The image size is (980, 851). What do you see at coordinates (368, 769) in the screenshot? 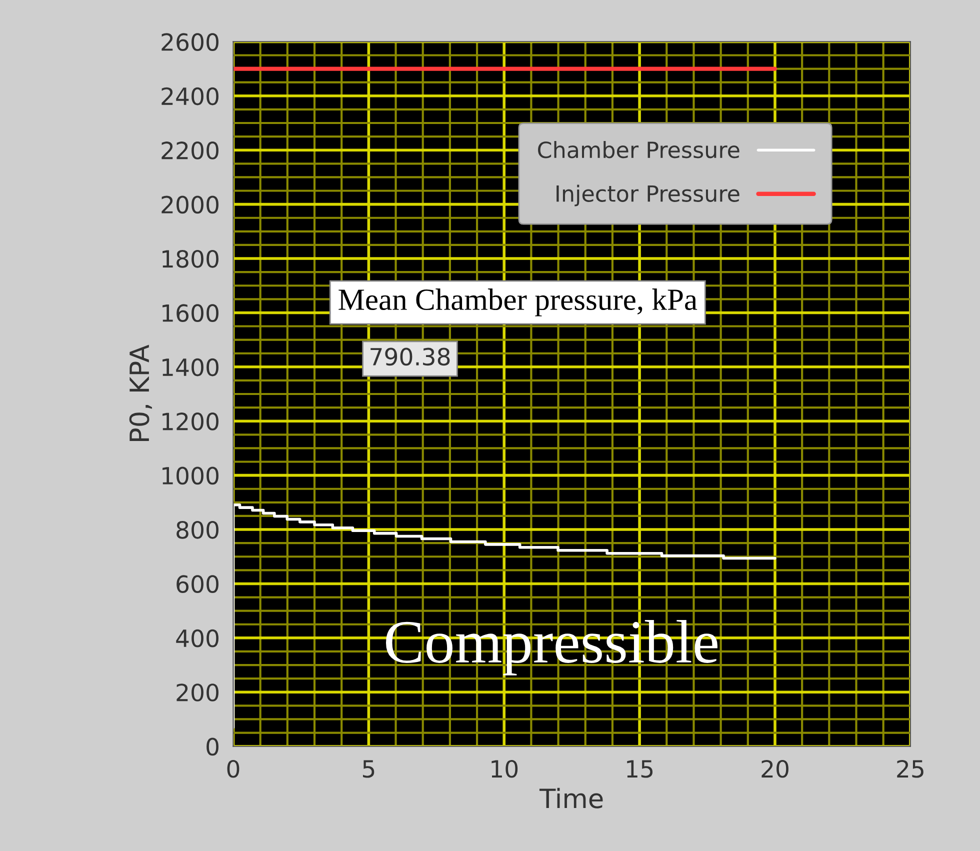
I see `x-tick-label: 5` at bounding box center [368, 769].